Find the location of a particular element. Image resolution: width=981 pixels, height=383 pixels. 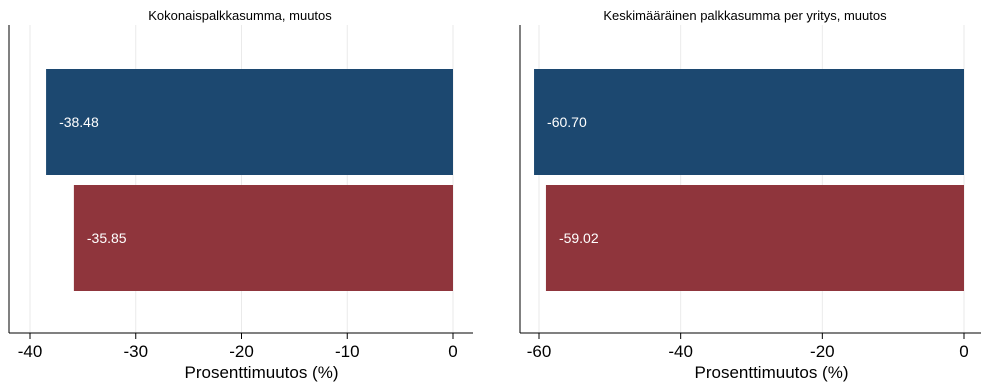

x-tick-label: -30 is located at coordinates (135, 351).